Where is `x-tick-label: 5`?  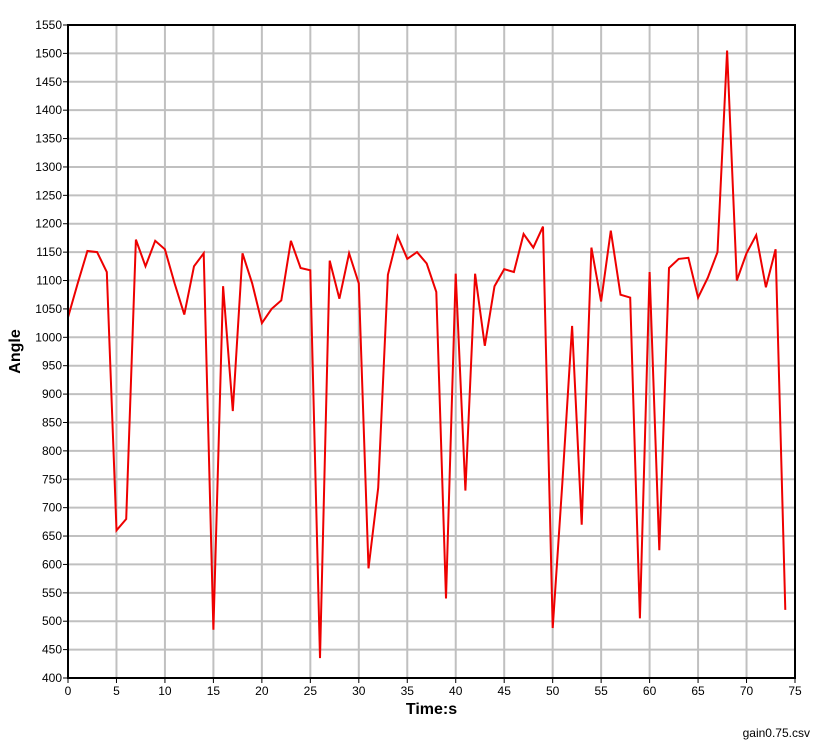
x-tick-label: 5 is located at coordinates (116, 691).